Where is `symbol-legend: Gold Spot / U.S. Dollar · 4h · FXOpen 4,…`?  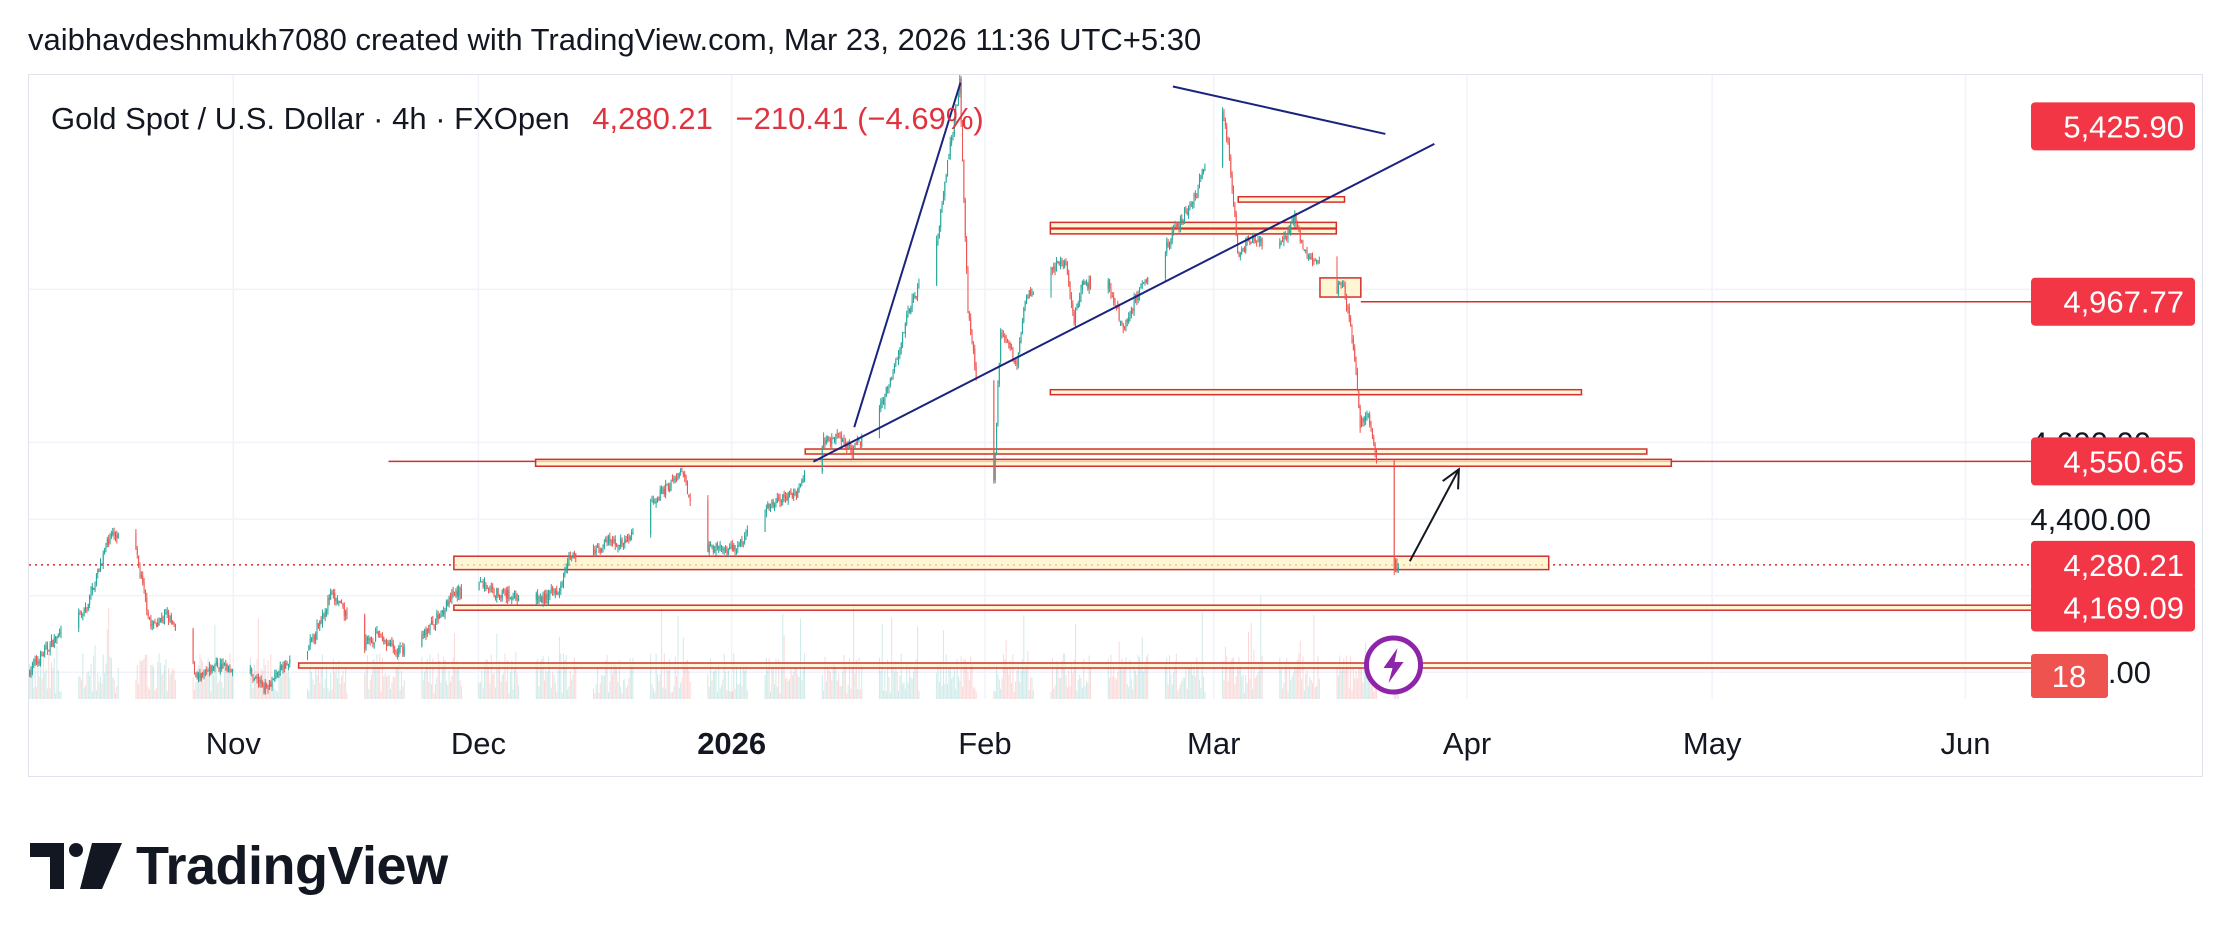 symbol-legend: Gold Spot / U.S. Dollar · 4h · FXOpen 4,… is located at coordinates (517, 119).